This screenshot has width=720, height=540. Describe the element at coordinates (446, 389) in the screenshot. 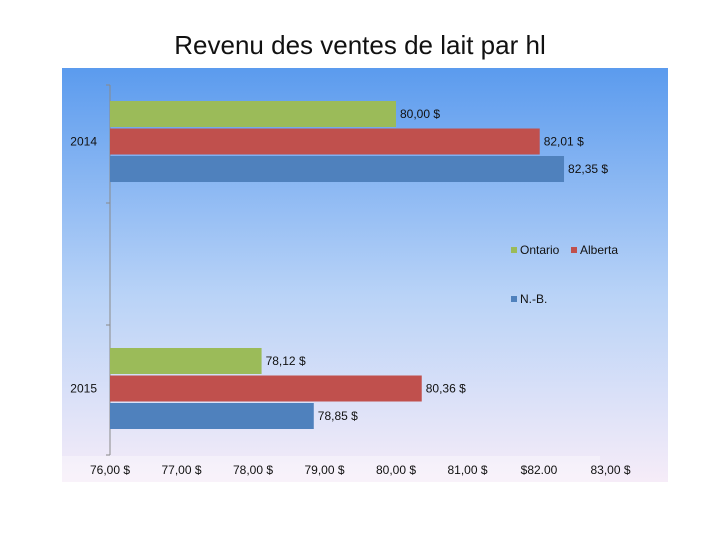

I see `data-label: 80,36 $` at that location.